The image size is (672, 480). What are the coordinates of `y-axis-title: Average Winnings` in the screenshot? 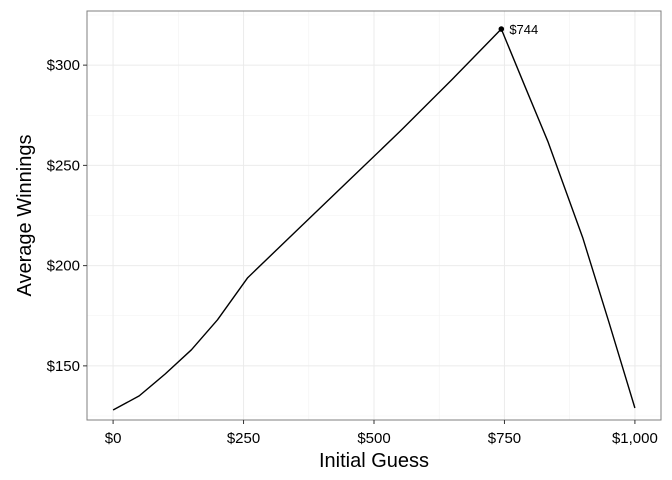 It's located at (25, 216).